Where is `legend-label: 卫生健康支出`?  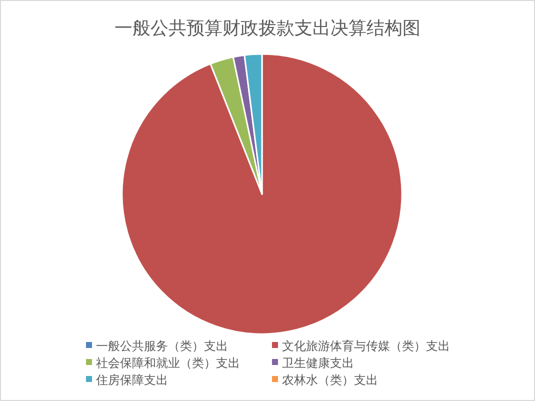
legend-label: 卫生健康支出 is located at coordinates (318, 363).